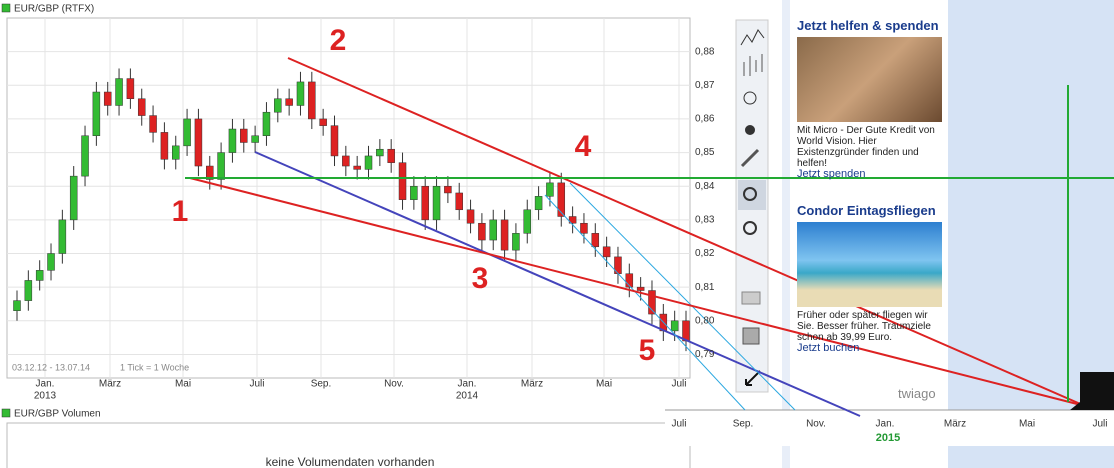  What do you see at coordinates (868, 25) in the screenshot?
I see `ad-title: Jetzt helfen & spenden` at bounding box center [868, 25].